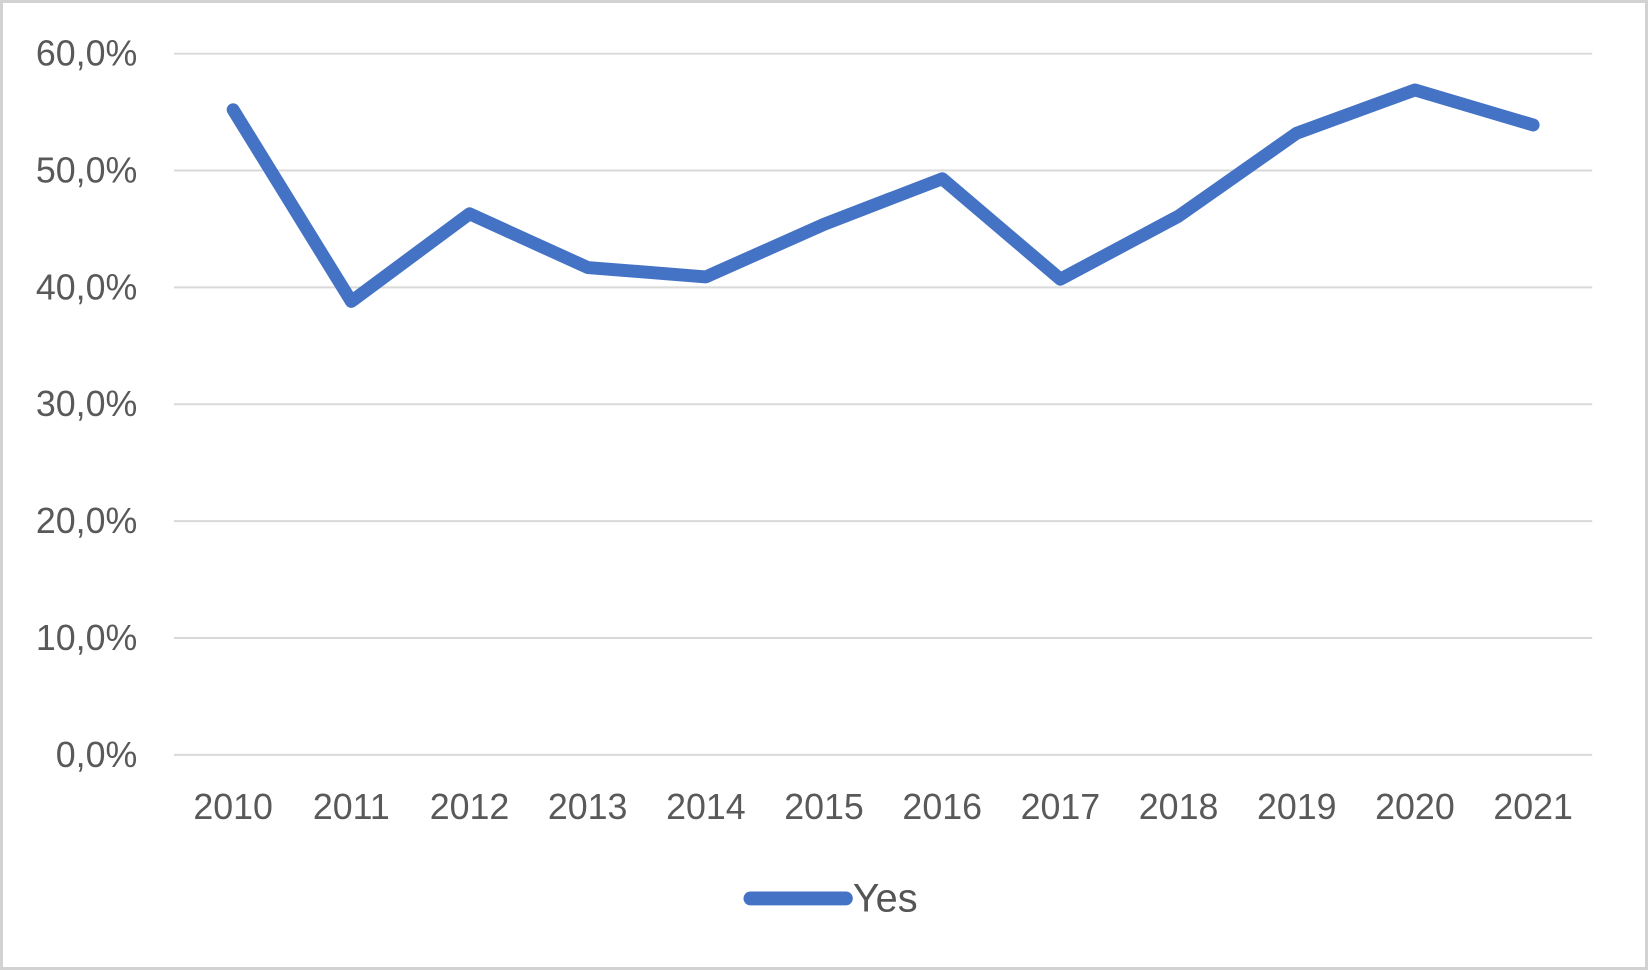  I want to click on y-axis-tick-label: 20,0%, so click(86, 521).